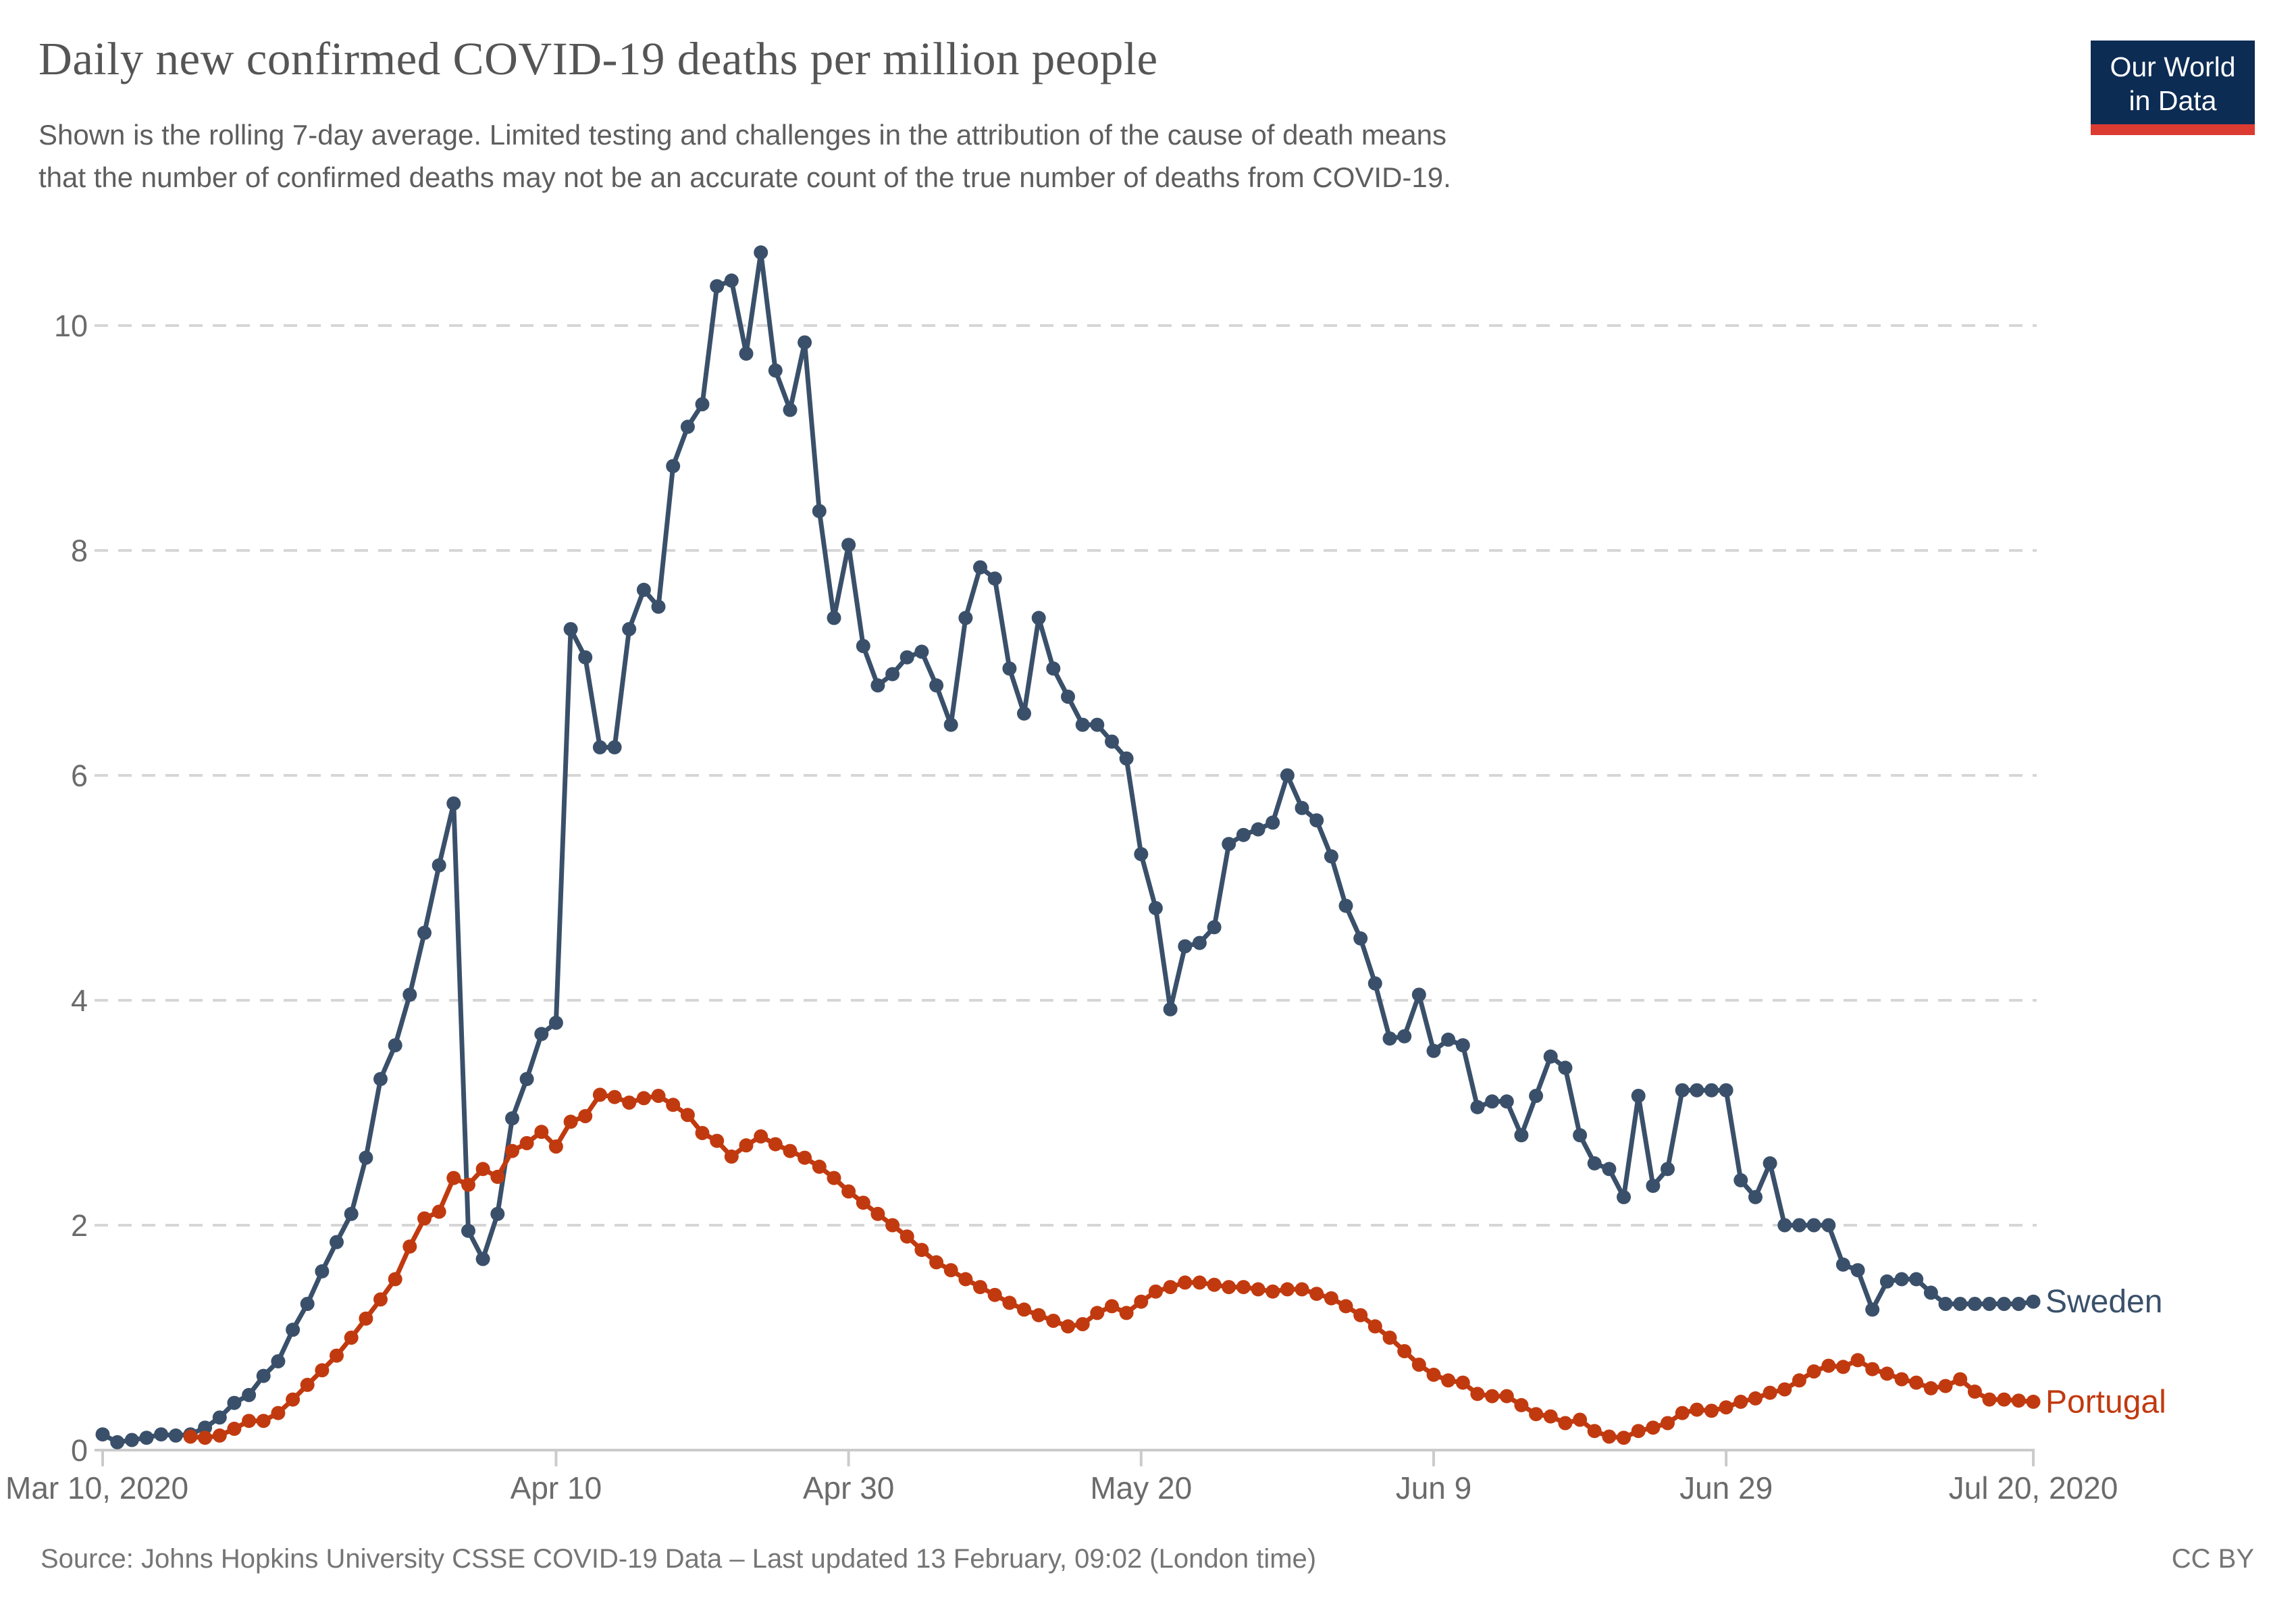 The width and height of the screenshot is (2296, 1621). Describe the element at coordinates (2173, 88) in the screenshot. I see `owid-logo: Our World in Data` at that location.